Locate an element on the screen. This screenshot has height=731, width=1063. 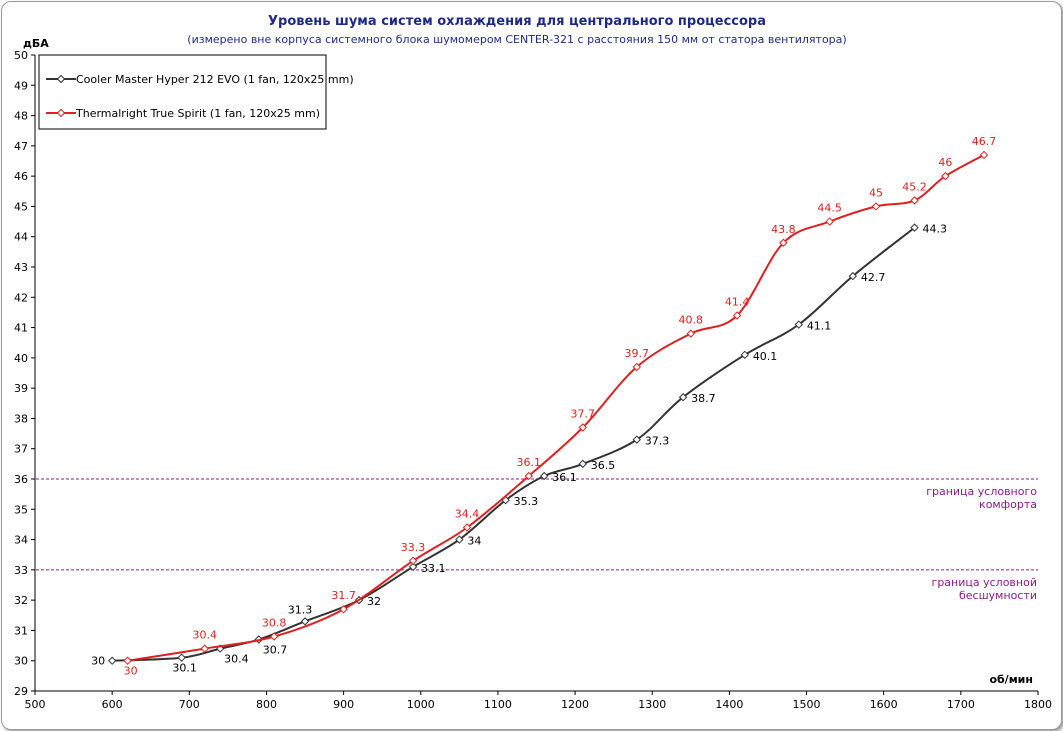
y-tick-label: 33 is located at coordinates (21, 570).